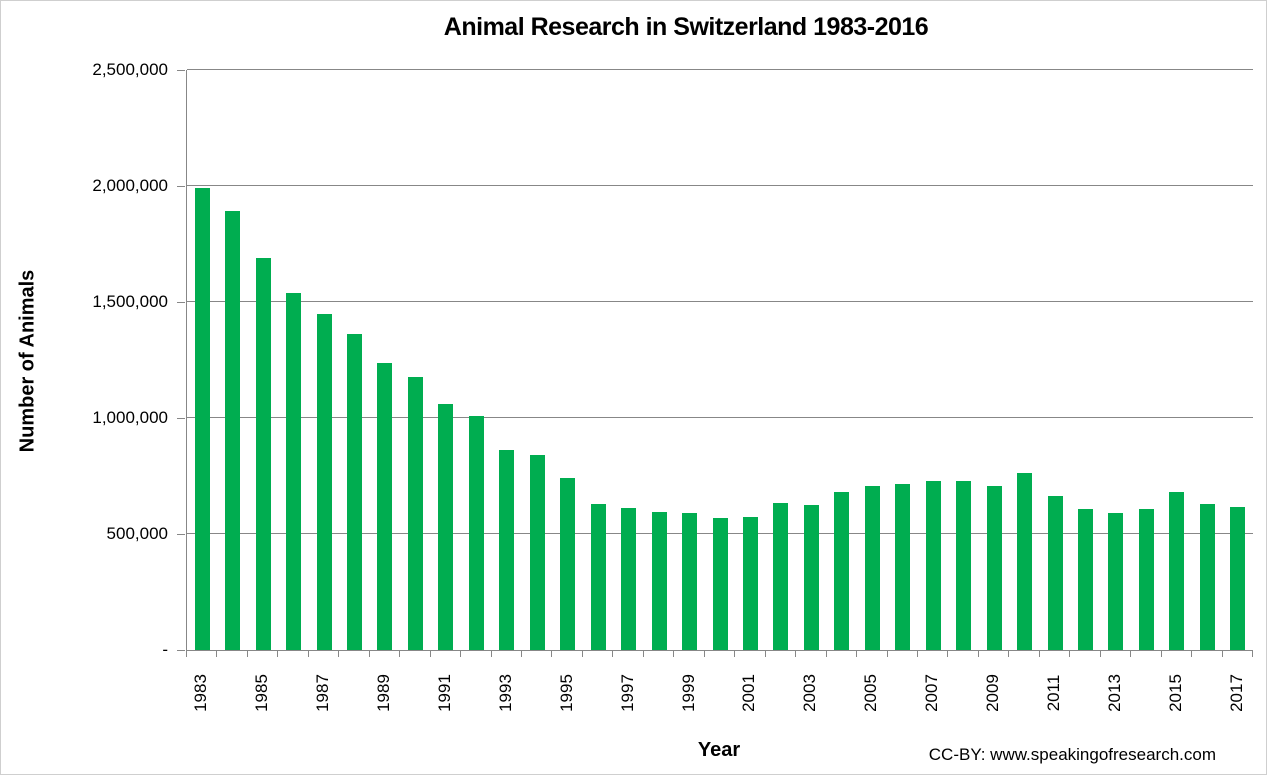  What do you see at coordinates (444, 693) in the screenshot?
I see `x-tick-label-1991: 1991` at bounding box center [444, 693].